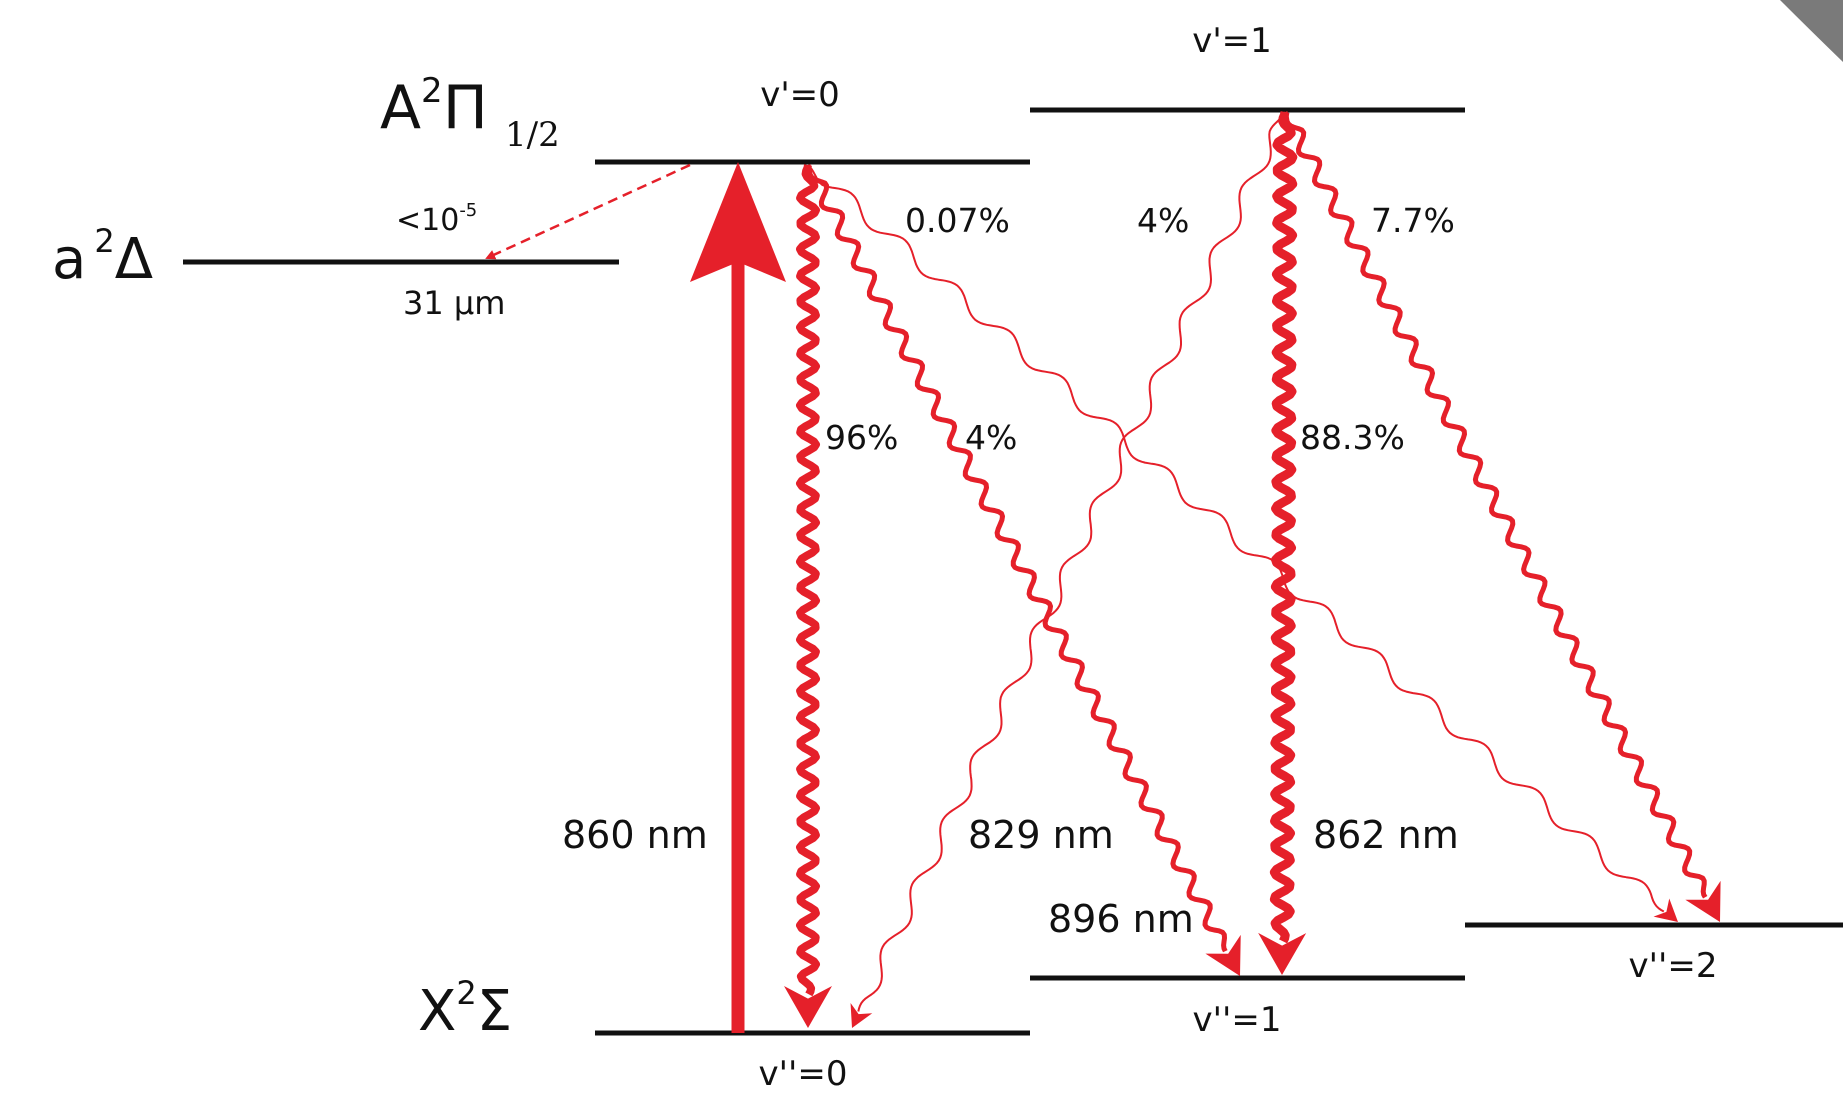  I want to click on branch-v1-v0: 4%, so click(1163, 220).